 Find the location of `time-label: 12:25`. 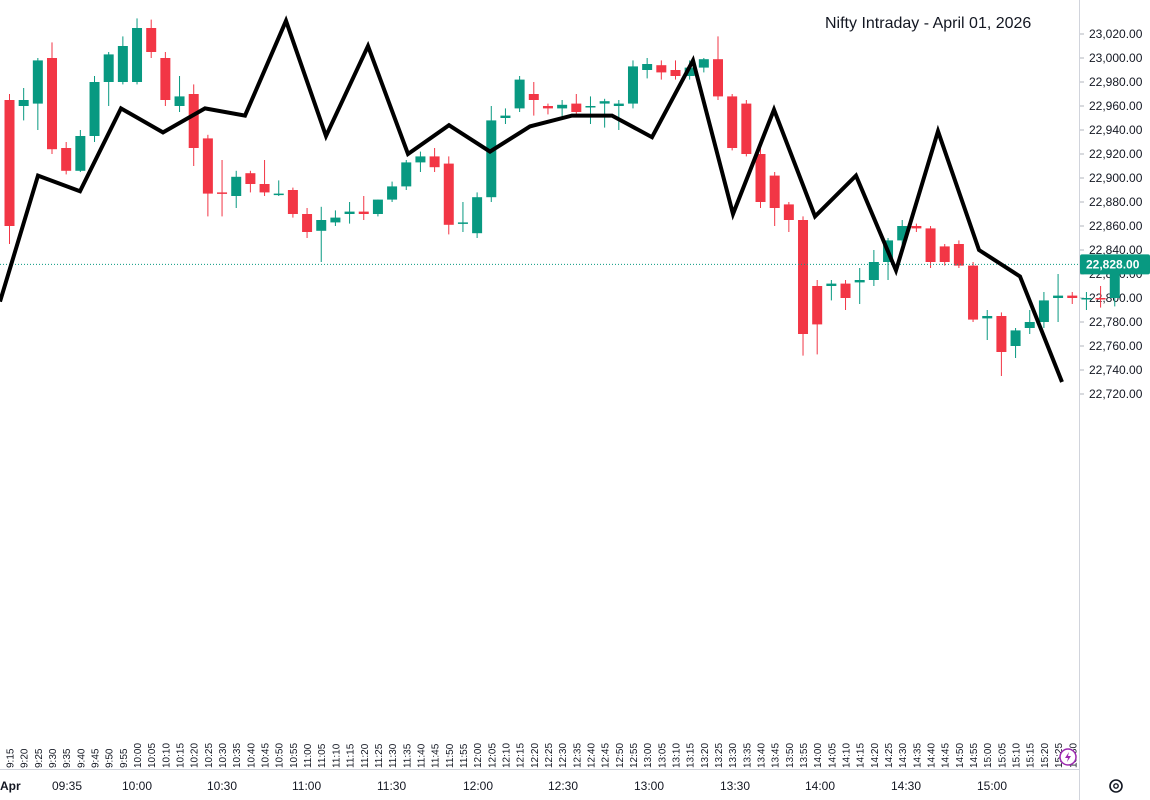

time-label: 12:25 is located at coordinates (549, 755).